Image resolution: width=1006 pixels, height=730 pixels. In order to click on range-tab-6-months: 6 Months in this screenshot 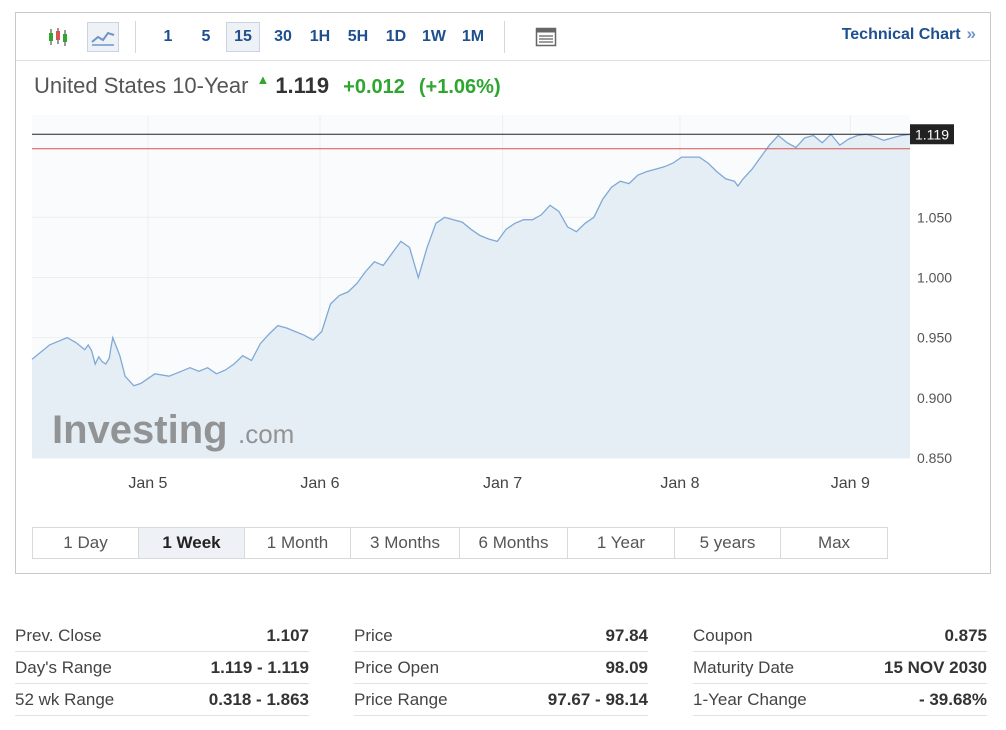, I will do `click(514, 543)`.